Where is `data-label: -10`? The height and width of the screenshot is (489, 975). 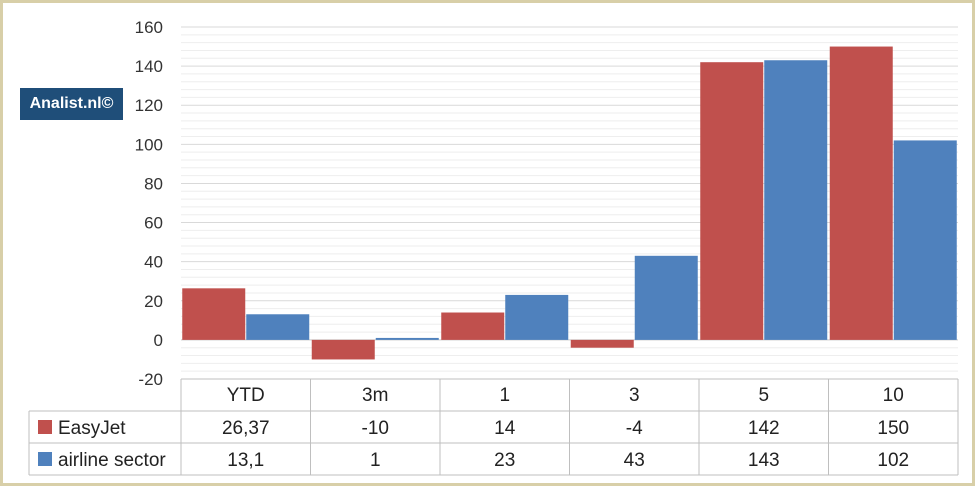 data-label: -10 is located at coordinates (375, 428).